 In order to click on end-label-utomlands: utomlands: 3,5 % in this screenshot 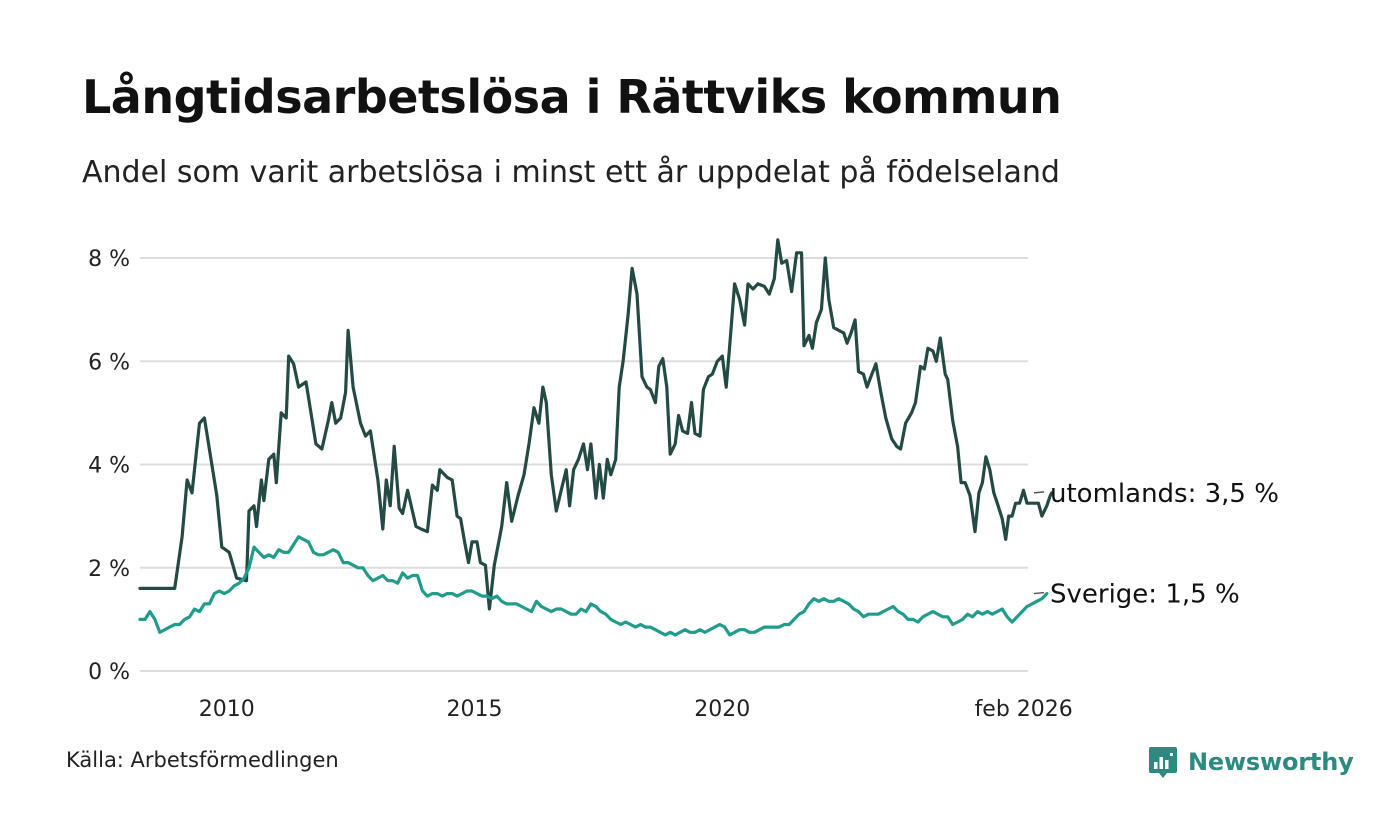, I will do `click(1164, 494)`.